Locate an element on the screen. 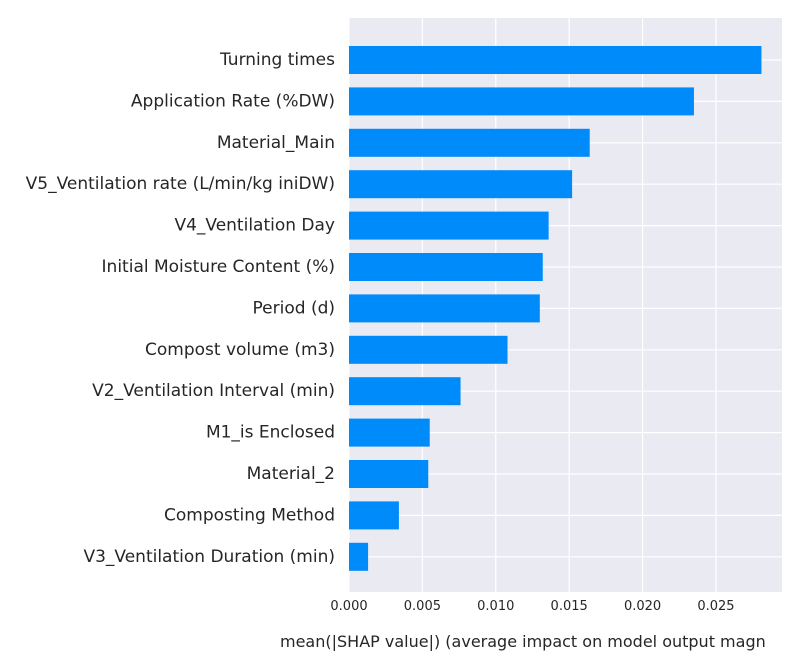 This screenshot has width=800, height=670. y-tick-label-3: V5_Ventilation rate (L/min/kg iniDW) is located at coordinates (180, 184).